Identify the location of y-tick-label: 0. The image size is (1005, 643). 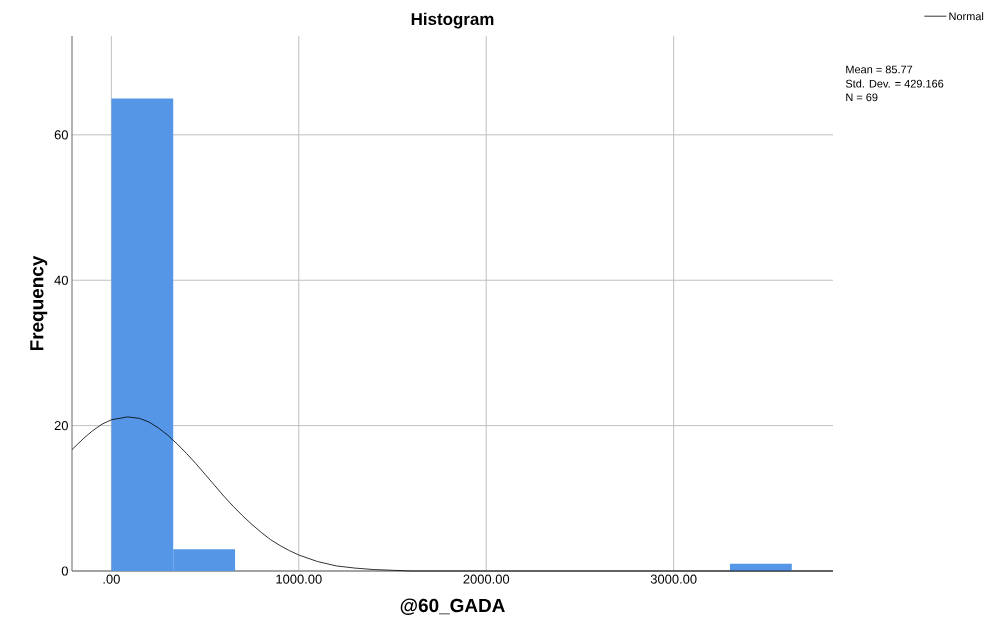
(64, 571).